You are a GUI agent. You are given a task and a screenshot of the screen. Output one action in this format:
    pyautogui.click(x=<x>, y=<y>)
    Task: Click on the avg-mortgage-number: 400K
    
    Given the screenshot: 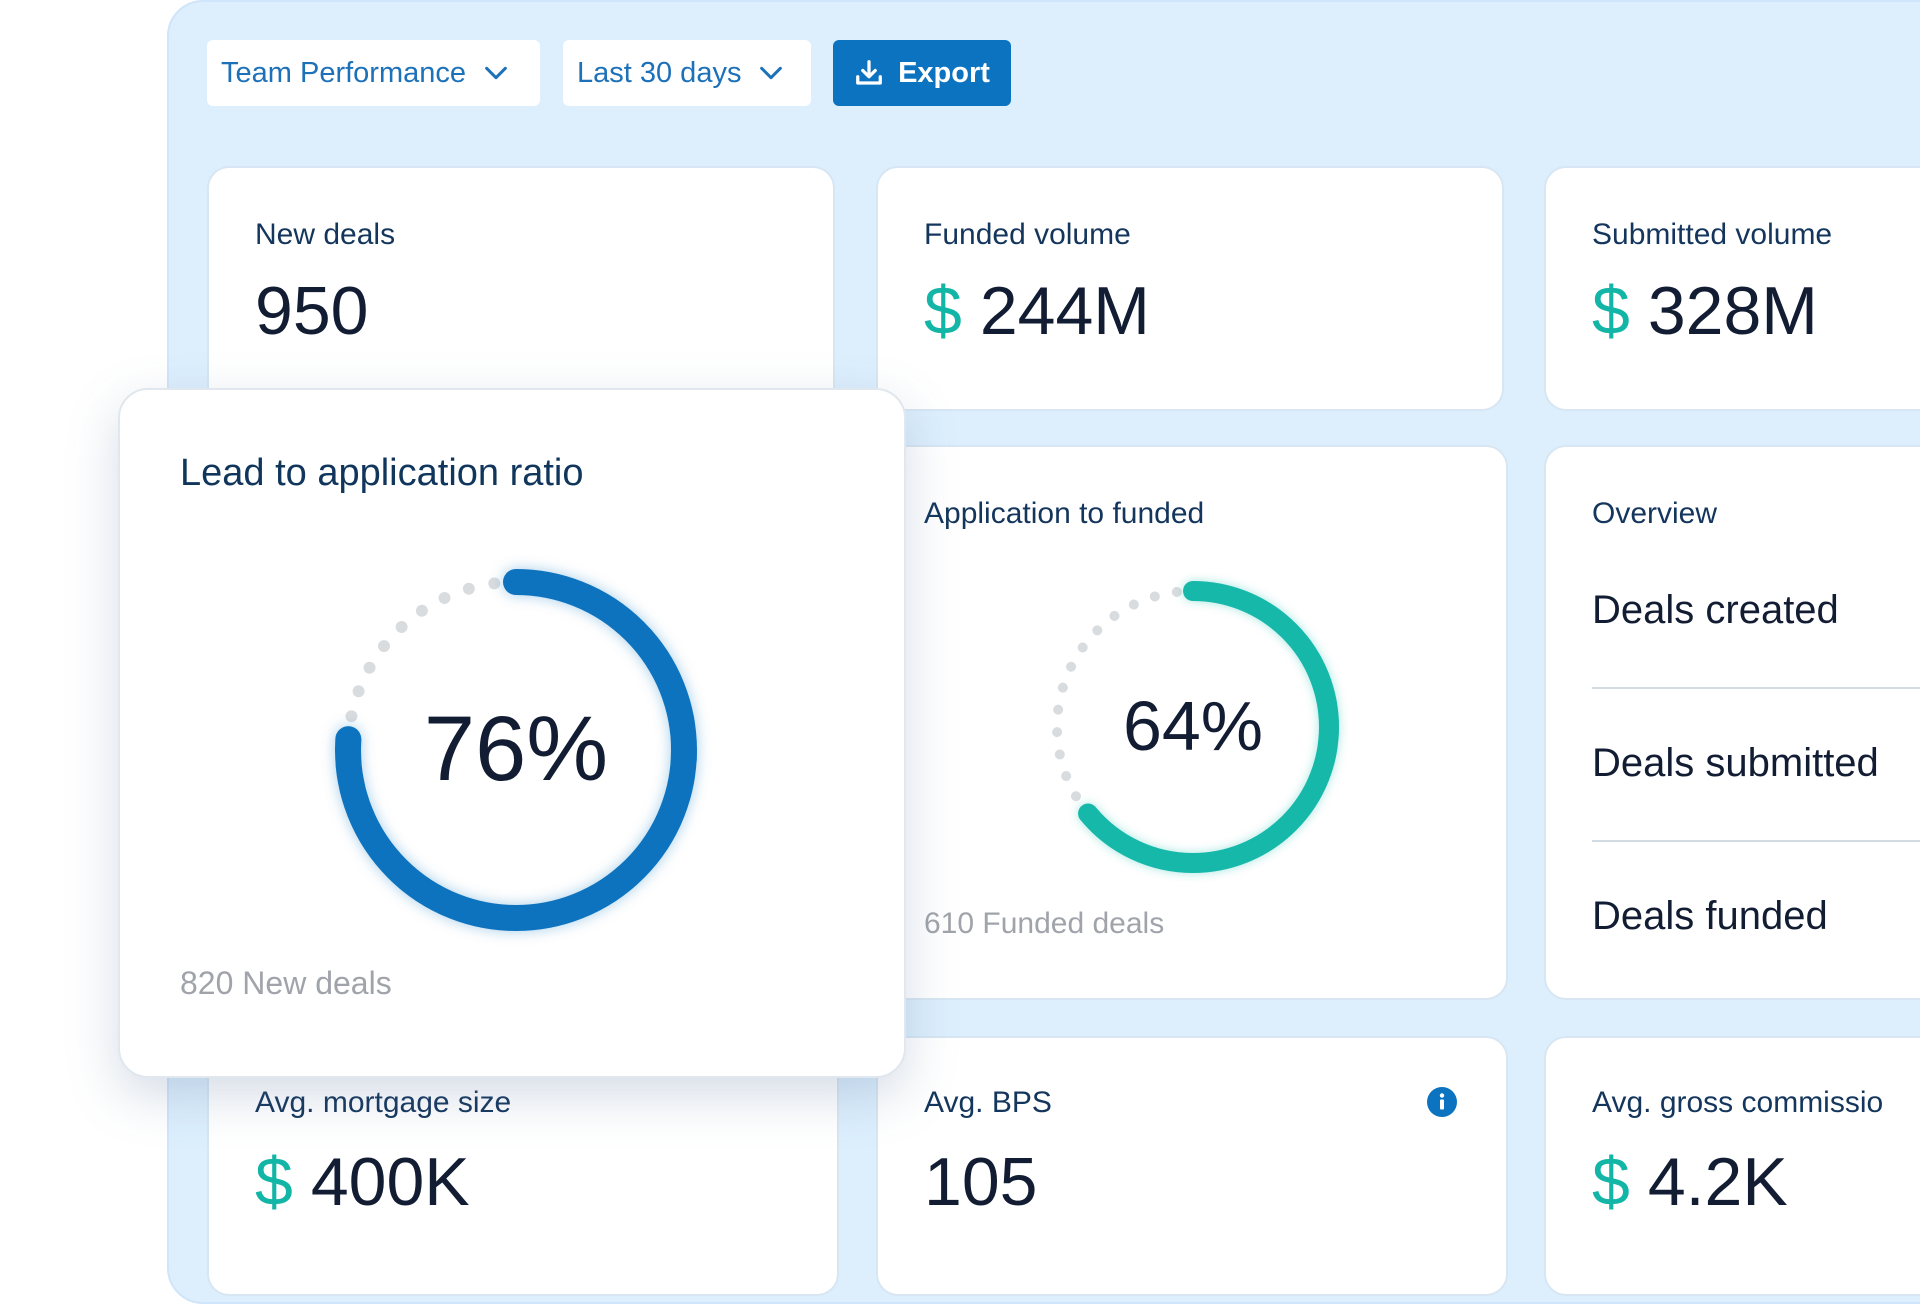 What is the action you would take?
    pyautogui.click(x=390, y=1182)
    